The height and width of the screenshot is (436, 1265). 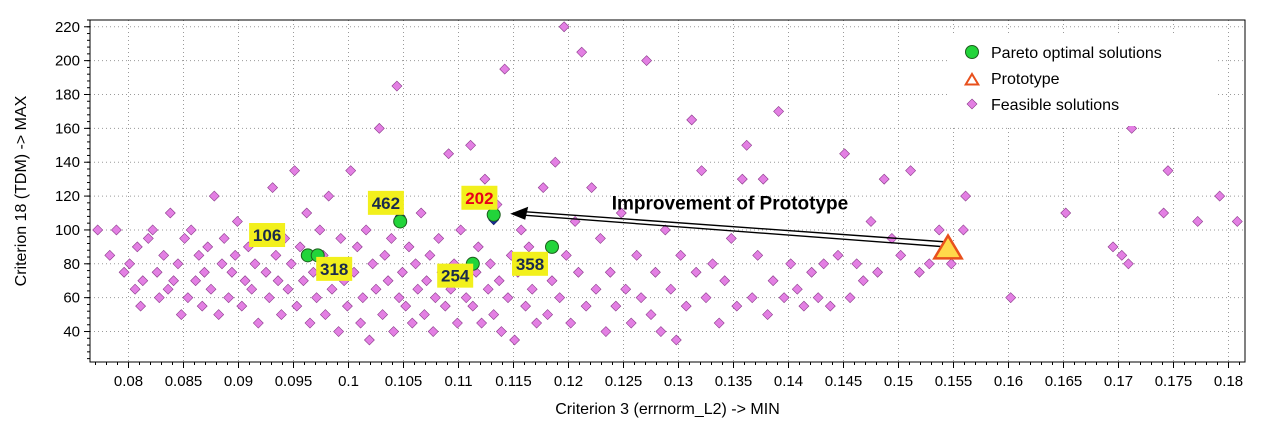 What do you see at coordinates (458, 381) in the screenshot?
I see `x-tick-label: 0.11` at bounding box center [458, 381].